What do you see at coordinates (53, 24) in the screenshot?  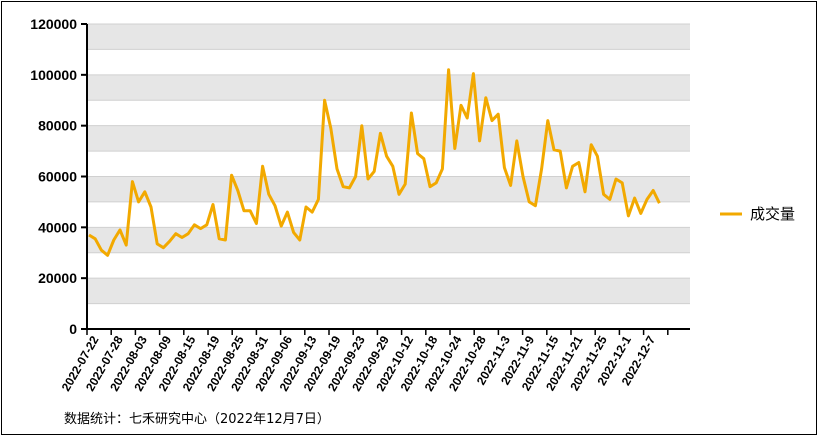 I see `y-tick-label: 120000` at bounding box center [53, 24].